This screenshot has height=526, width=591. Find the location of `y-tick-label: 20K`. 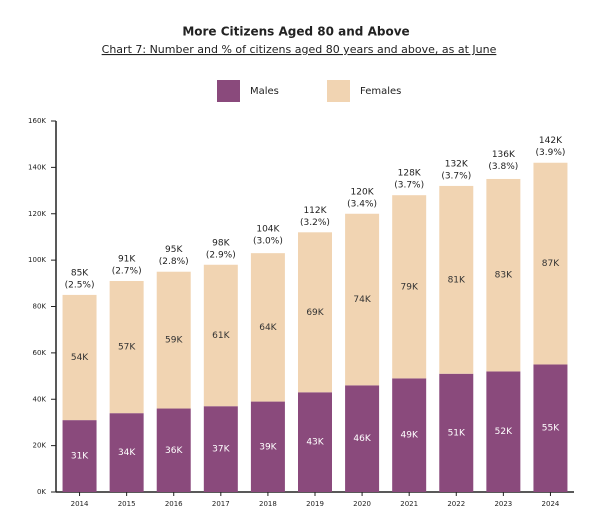

y-tick-label: 20K is located at coordinates (40, 446).